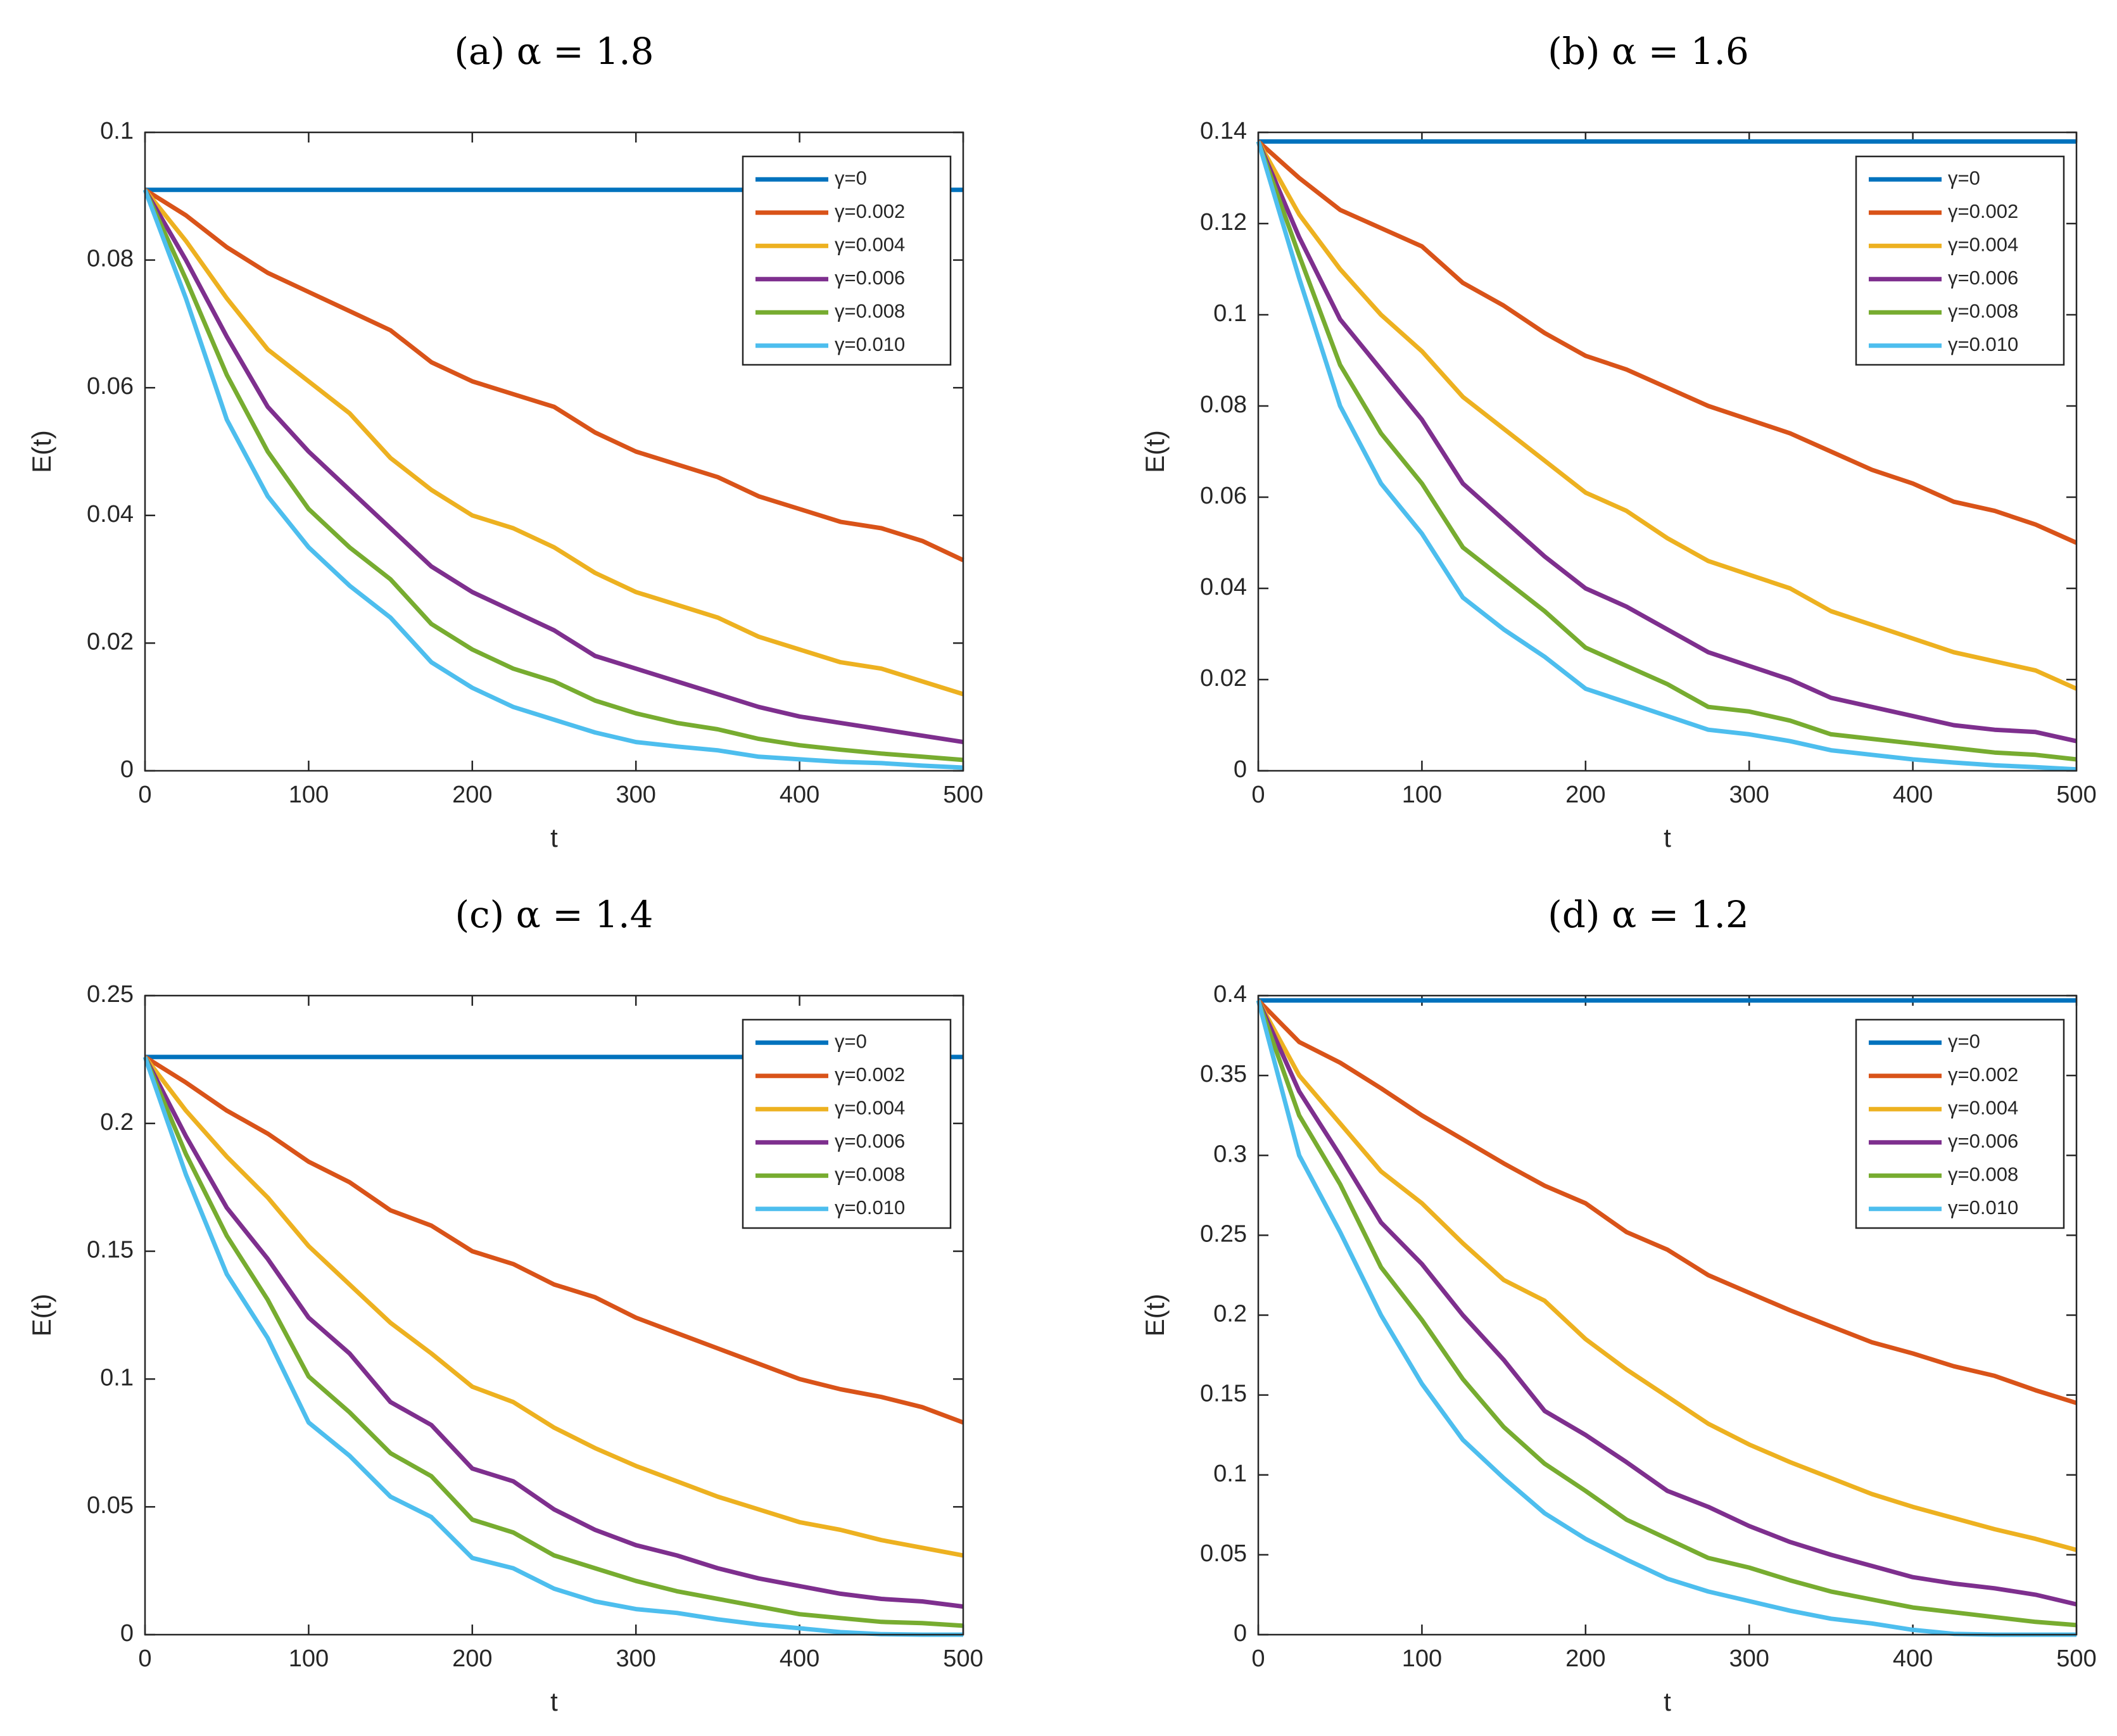 This screenshot has width=2117, height=1736. I want to click on y-tick-label: 0.05, so click(111, 1505).